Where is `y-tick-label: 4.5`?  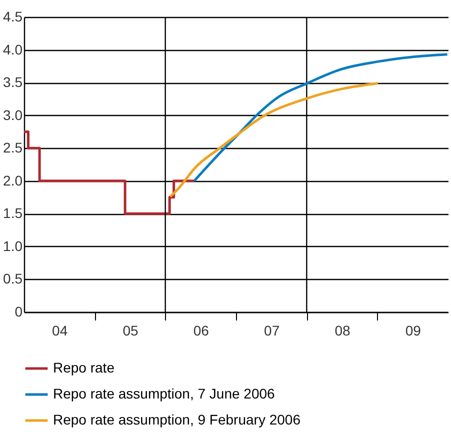
y-tick-label: 4.5 is located at coordinates (13, 16).